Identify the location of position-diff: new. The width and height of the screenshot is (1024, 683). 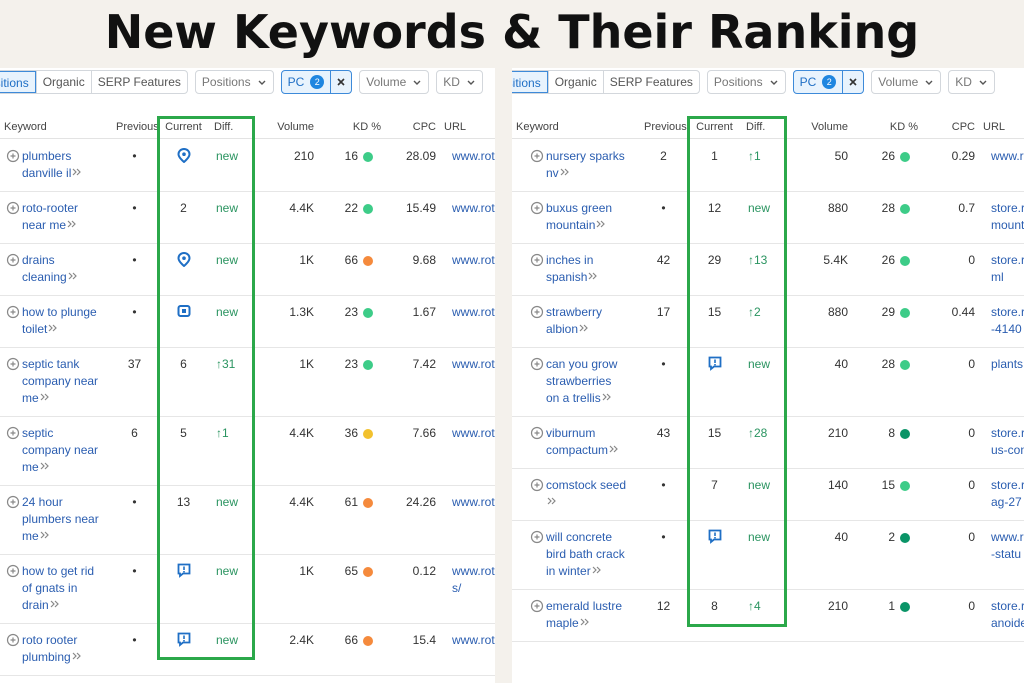
(759, 364).